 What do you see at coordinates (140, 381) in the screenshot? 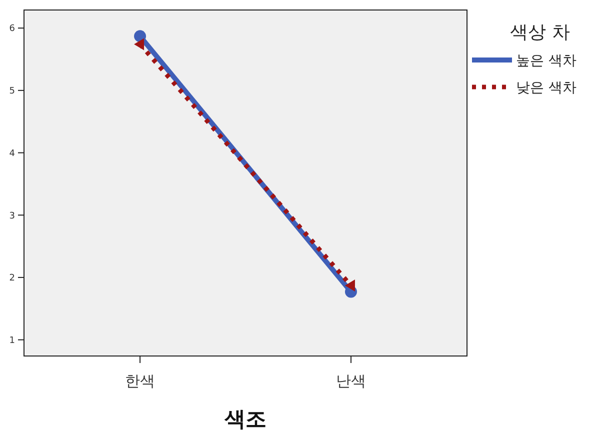
I see `x-tick-label: 한색` at bounding box center [140, 381].